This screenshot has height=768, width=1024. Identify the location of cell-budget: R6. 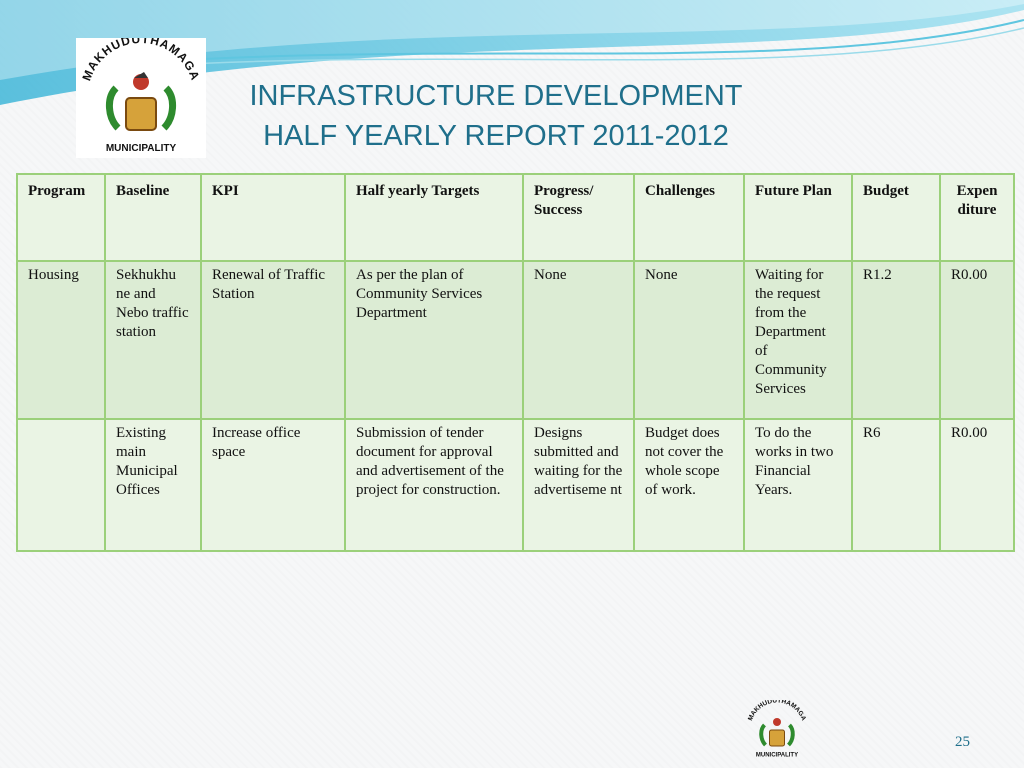
(896, 485).